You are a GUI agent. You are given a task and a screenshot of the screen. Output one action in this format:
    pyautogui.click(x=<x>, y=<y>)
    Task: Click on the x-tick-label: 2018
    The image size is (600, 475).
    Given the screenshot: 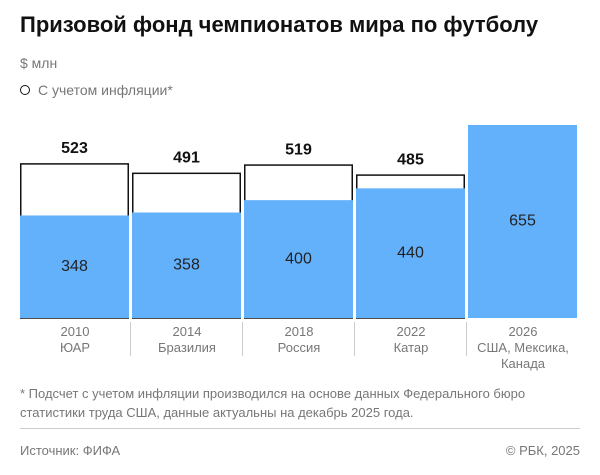 What is the action you would take?
    pyautogui.click(x=299, y=331)
    